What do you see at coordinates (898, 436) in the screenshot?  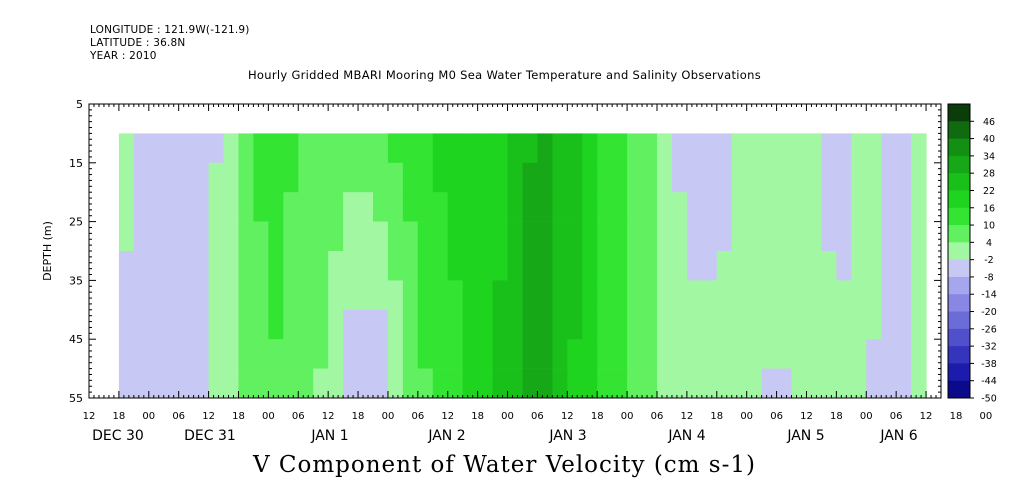 I see `x-day-label: JAN 6` at bounding box center [898, 436].